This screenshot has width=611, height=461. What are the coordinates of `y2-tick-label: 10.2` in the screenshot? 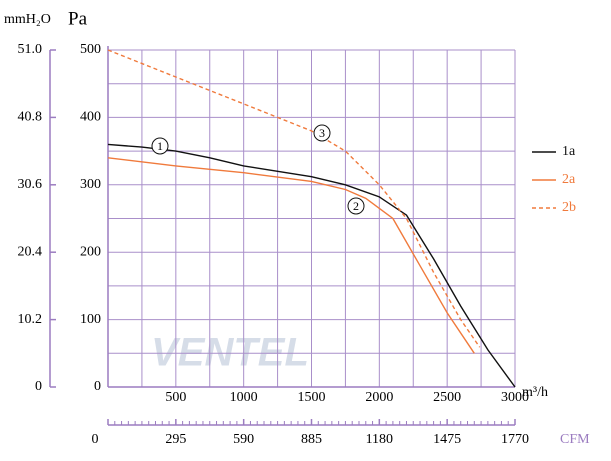 It's located at (30, 319).